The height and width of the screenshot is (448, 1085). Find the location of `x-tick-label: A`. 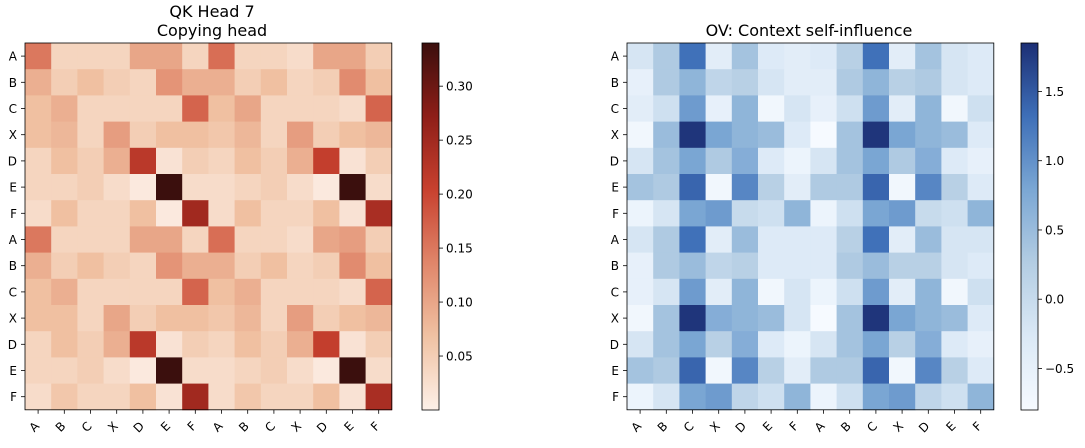

x-tick-label: A is located at coordinates (218, 426).